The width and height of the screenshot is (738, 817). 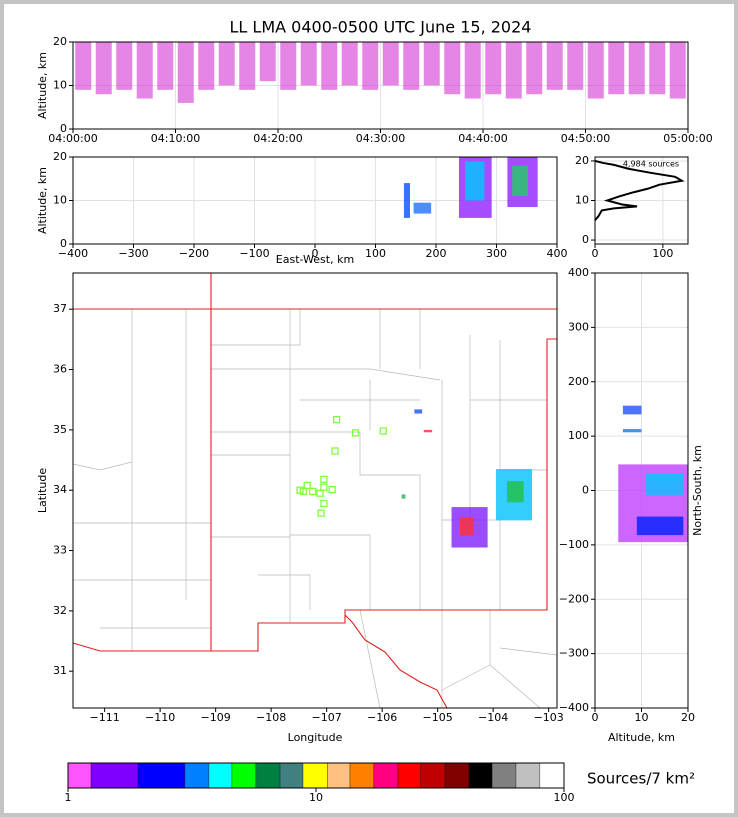 What do you see at coordinates (68, 797) in the screenshot?
I see `x-tick-label: 1` at bounding box center [68, 797].